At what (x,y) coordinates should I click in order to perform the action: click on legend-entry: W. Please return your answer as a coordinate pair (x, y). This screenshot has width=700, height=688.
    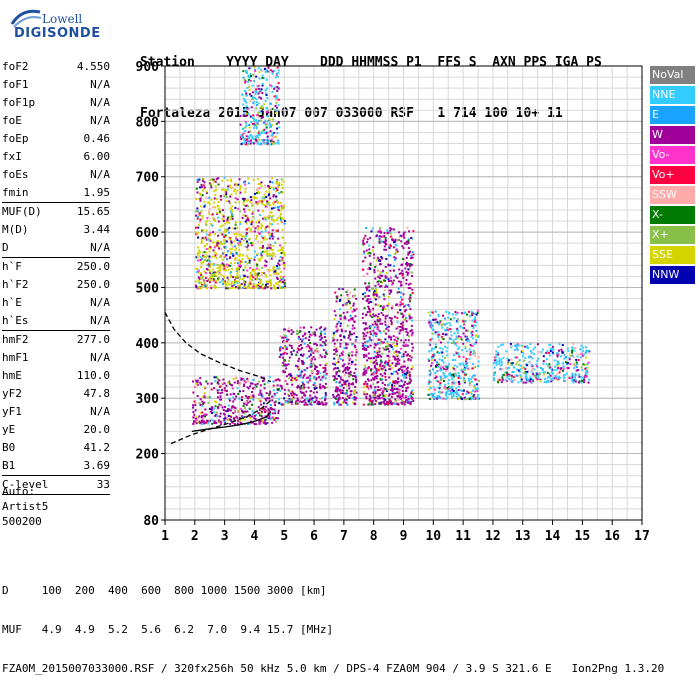
    Looking at the image, I should click on (672, 135).